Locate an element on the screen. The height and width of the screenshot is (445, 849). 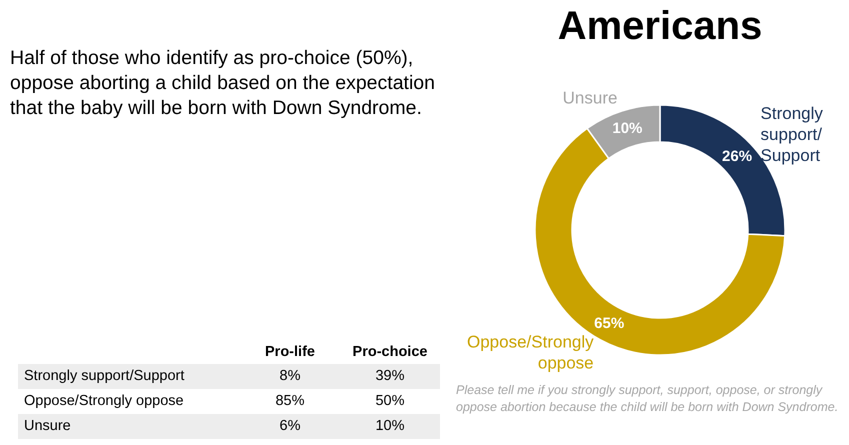
slice-label: Oppose/Strongly oppose is located at coordinates (530, 352).